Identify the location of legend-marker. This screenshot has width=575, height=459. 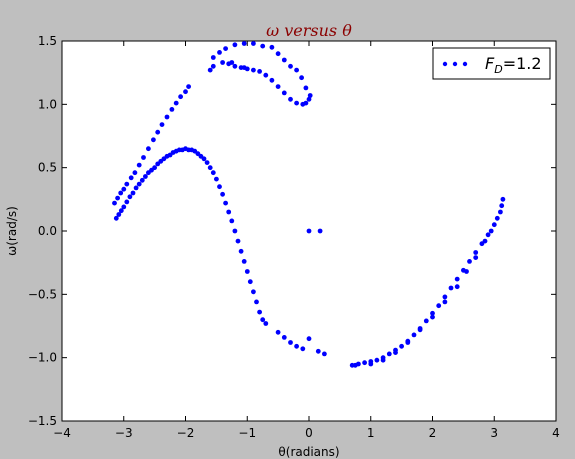
(445, 64).